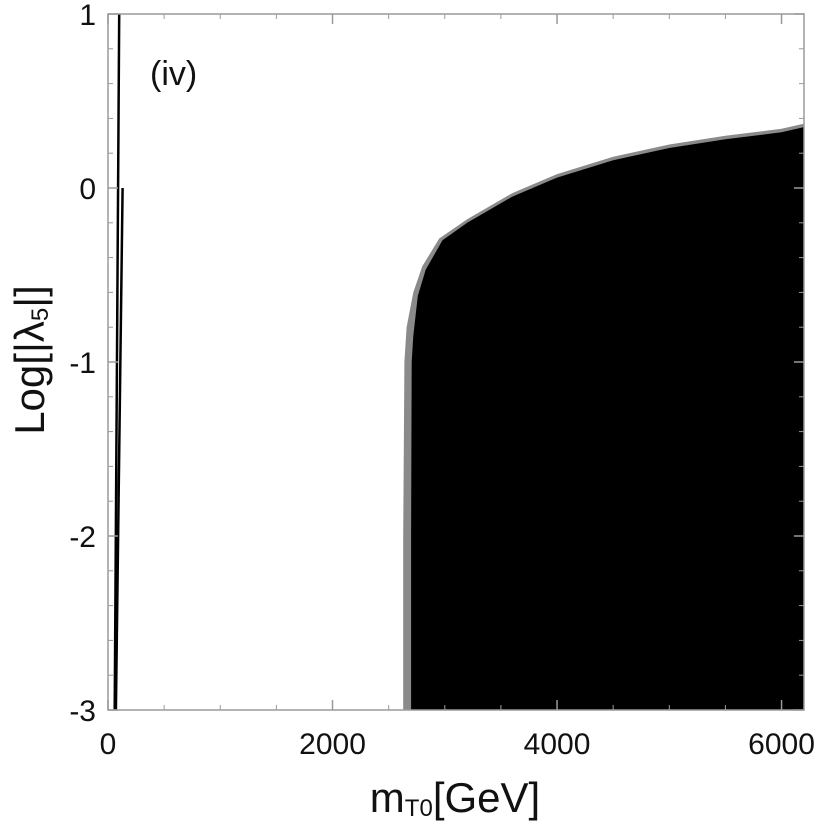  I want to click on y-tick-label--2: -2, so click(82, 537).